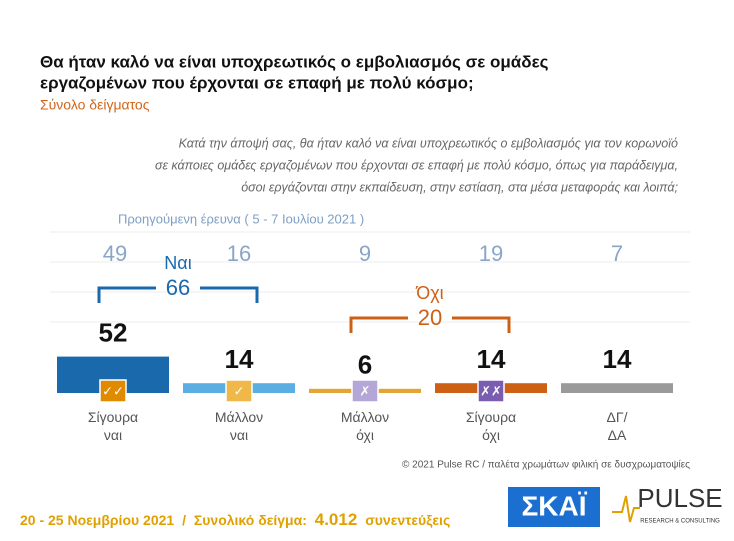  I want to click on group-value: 66, so click(178, 287).